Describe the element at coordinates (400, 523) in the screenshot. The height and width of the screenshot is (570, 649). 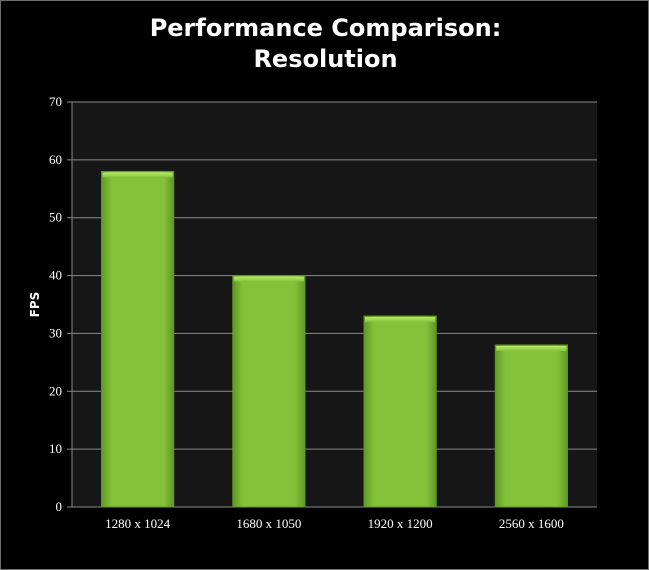
I see `x-tick-label: 1920 x 1200` at that location.